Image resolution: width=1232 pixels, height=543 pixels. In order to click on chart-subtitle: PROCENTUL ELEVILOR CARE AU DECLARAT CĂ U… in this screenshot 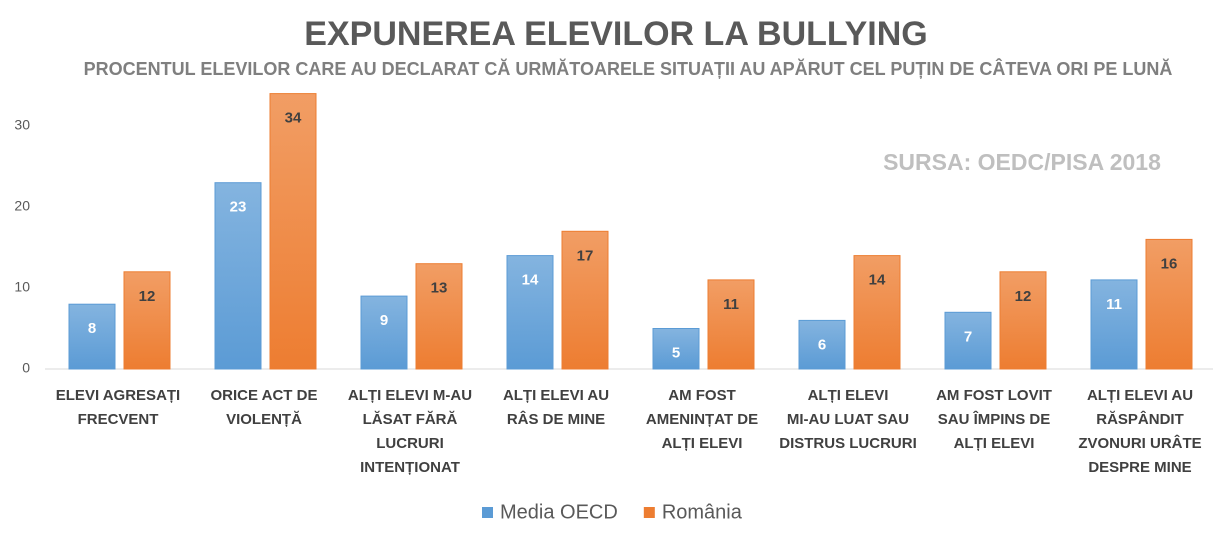, I will do `click(628, 68)`.